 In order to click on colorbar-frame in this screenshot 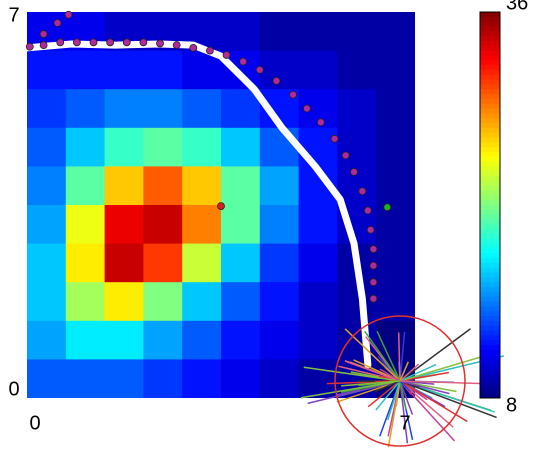, I will do `click(490, 205)`.